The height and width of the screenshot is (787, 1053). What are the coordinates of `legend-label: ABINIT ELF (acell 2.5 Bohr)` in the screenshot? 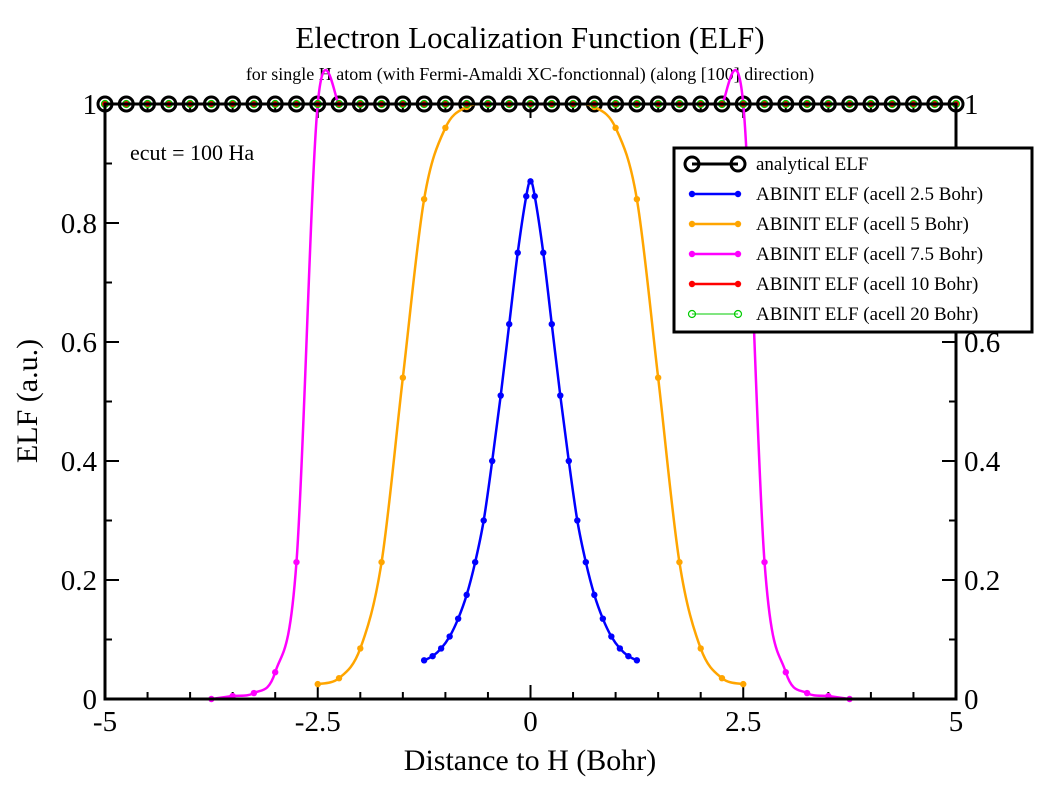 It's located at (869, 194).